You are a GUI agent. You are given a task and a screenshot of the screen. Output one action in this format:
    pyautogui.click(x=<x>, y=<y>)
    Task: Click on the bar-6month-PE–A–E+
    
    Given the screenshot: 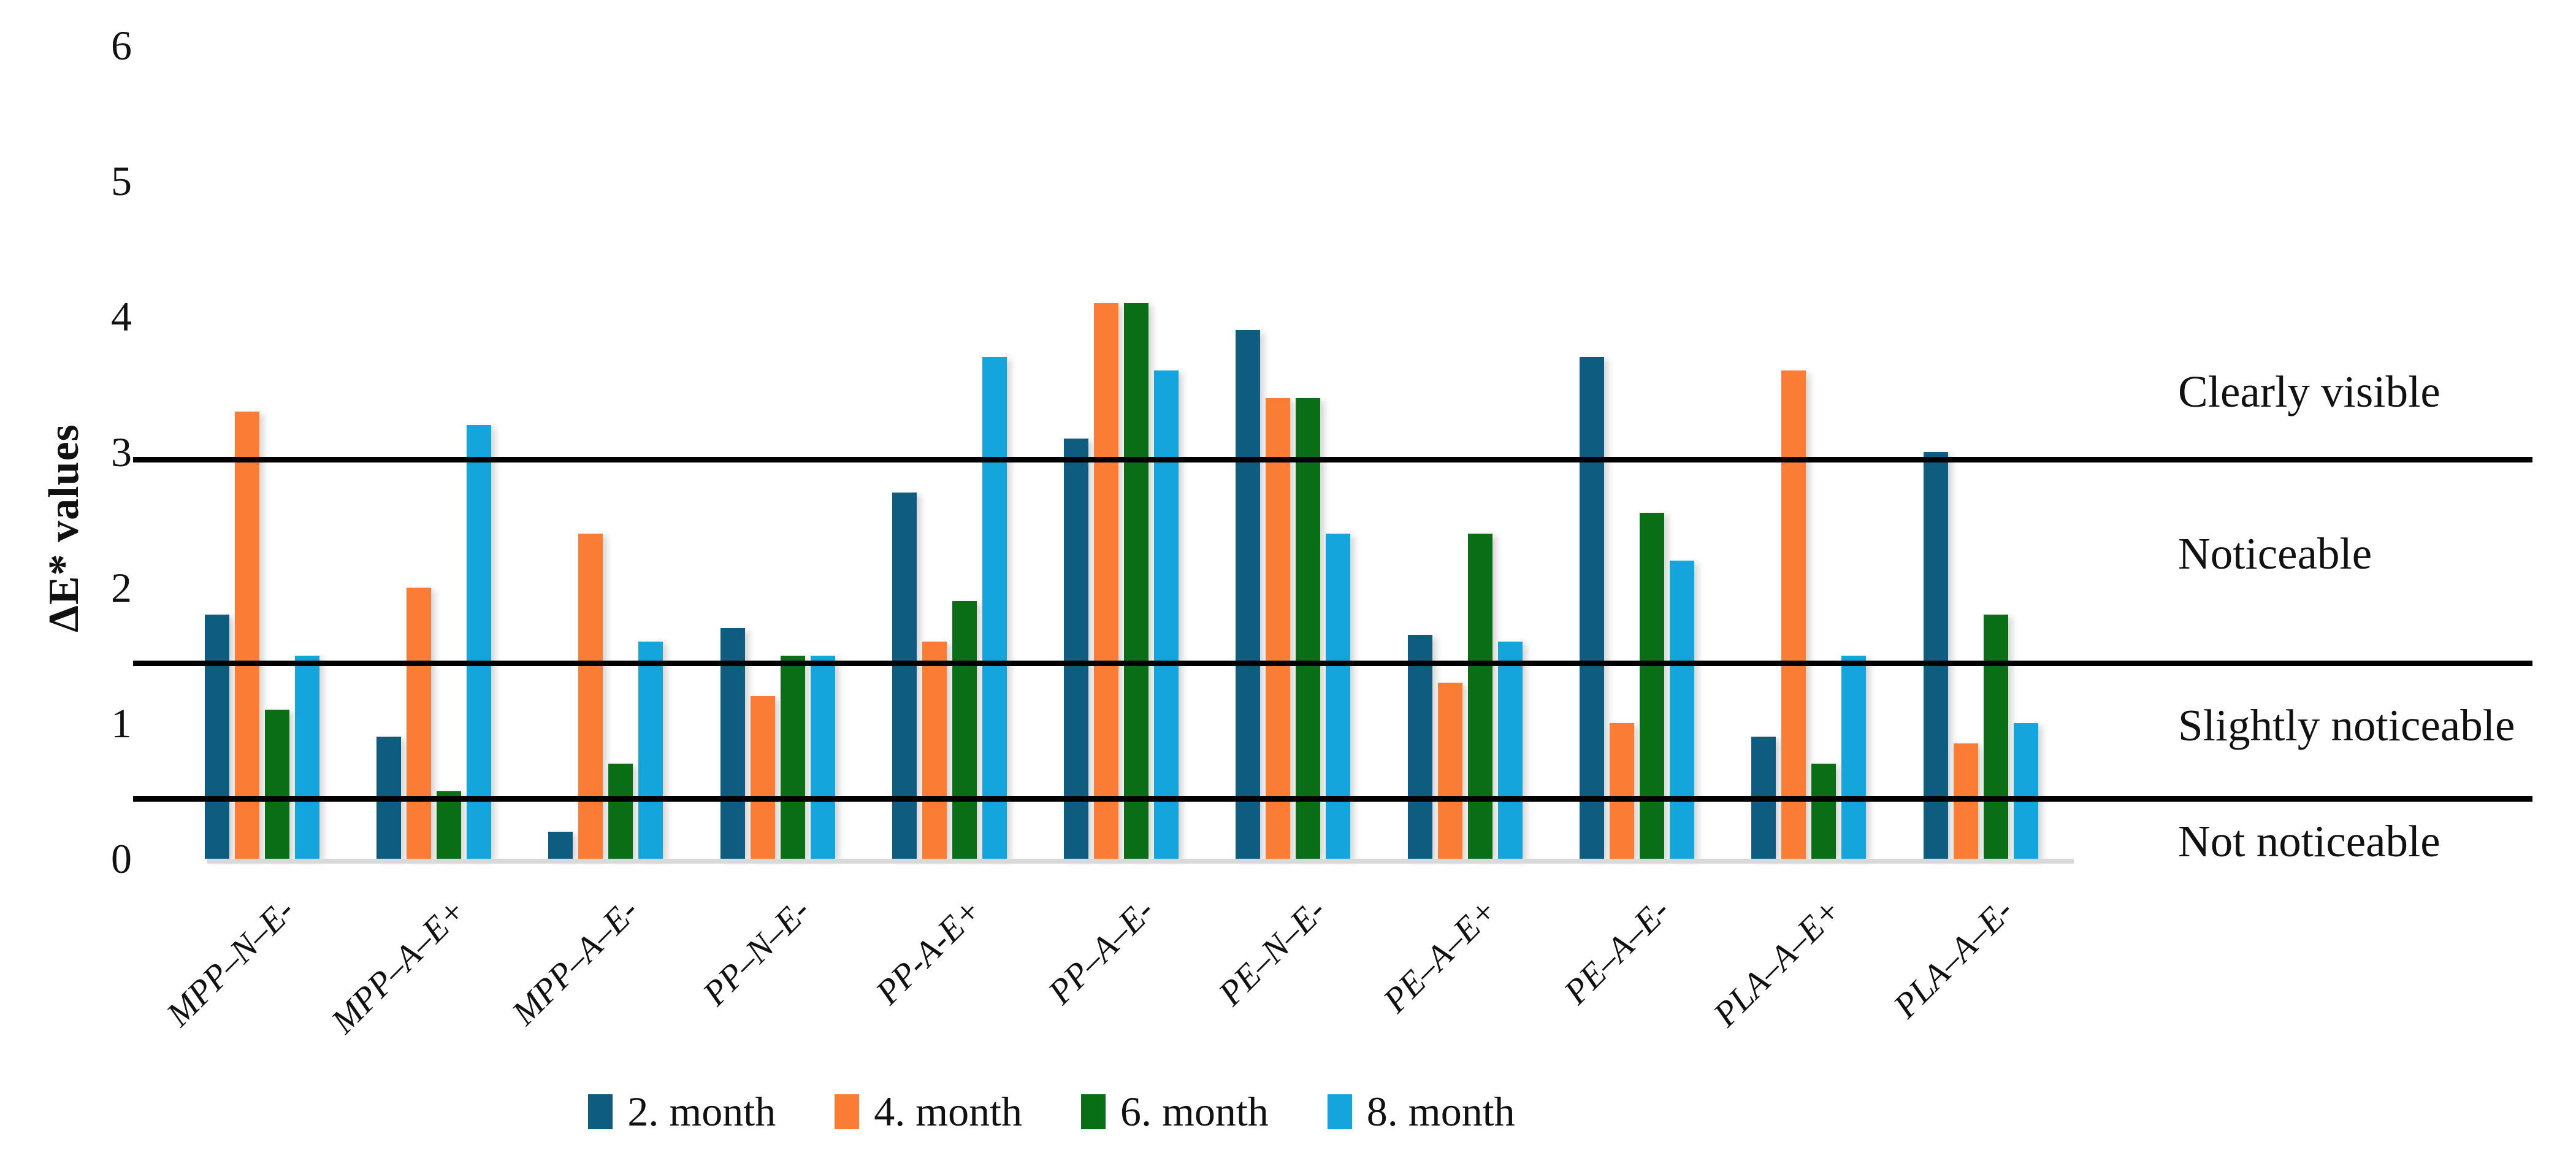 What is the action you would take?
    pyautogui.click(x=1479, y=696)
    